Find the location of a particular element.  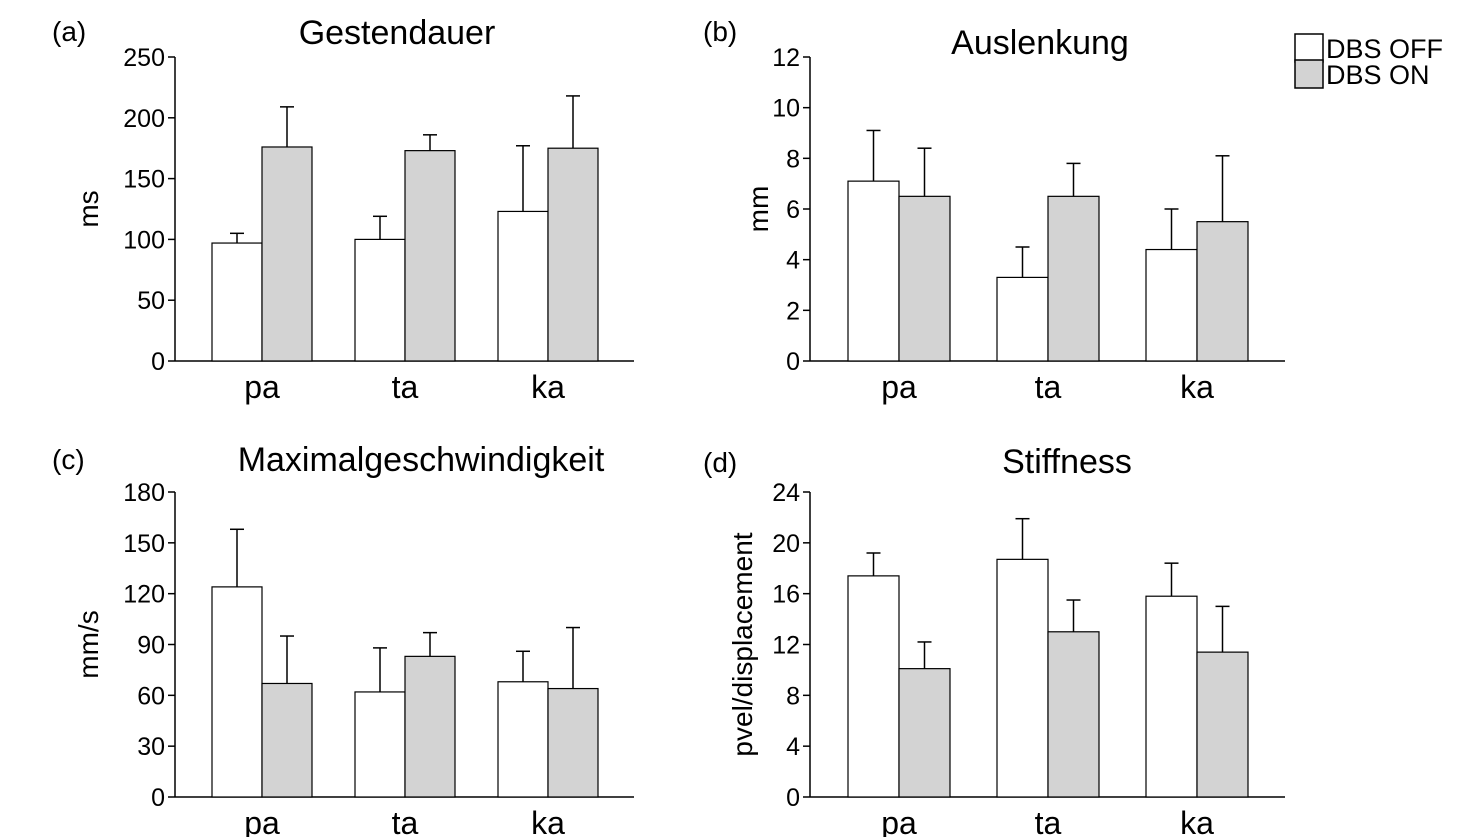

y-tick-label: 120 is located at coordinates (144, 595).